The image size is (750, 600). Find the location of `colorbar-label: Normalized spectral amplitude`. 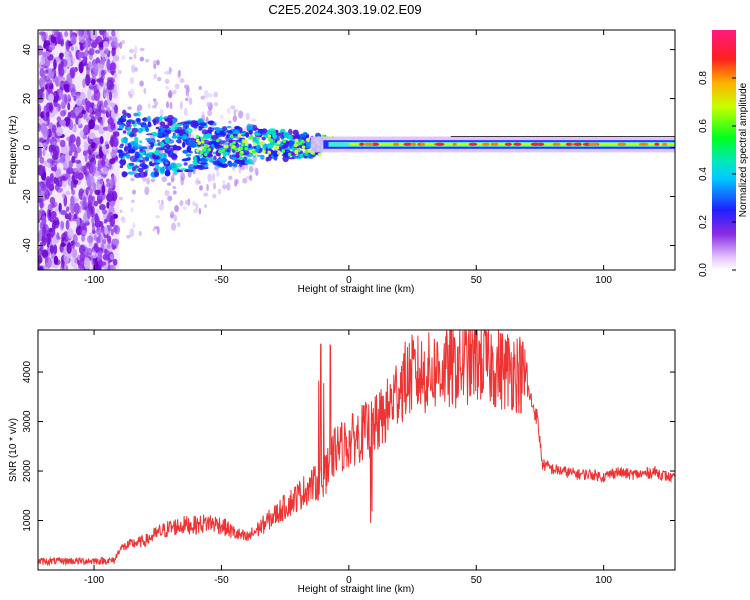

colorbar-label: Normalized spectral amplitude is located at coordinates (743, 149).